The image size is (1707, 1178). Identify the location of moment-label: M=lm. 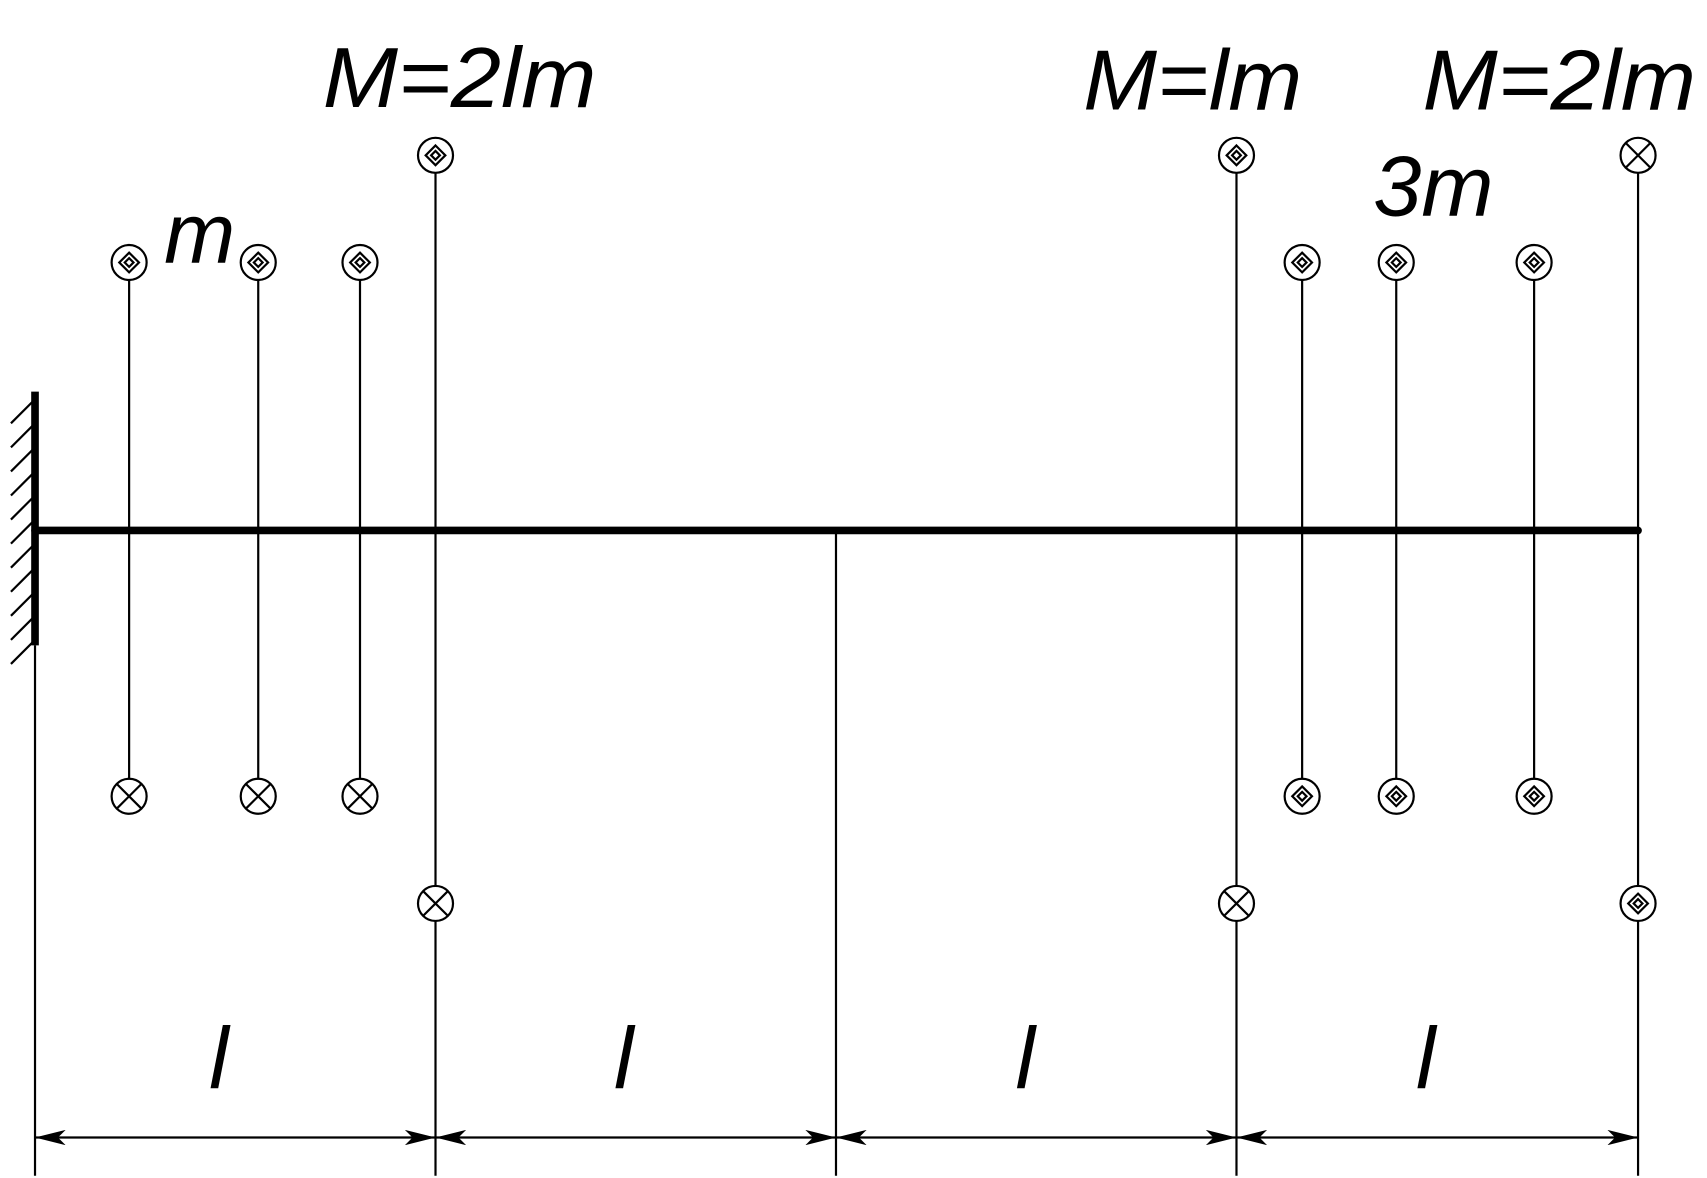
(1192, 80).